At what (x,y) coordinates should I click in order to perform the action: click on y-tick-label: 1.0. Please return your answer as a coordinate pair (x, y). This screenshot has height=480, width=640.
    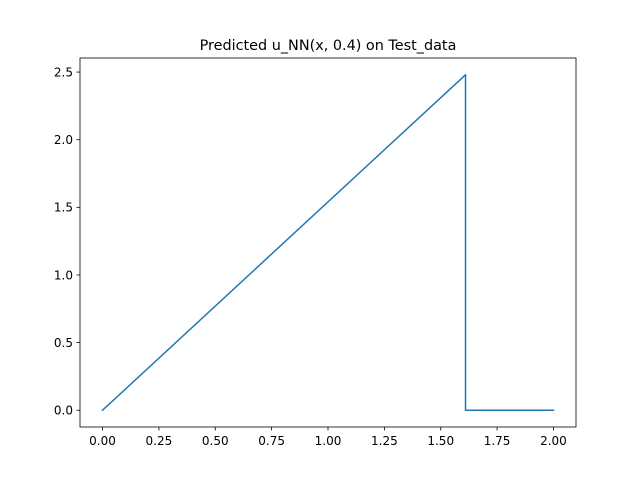
    Looking at the image, I should click on (63, 275).